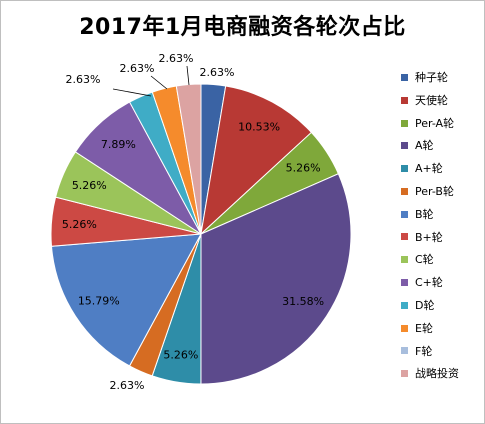  Describe the element at coordinates (424, 328) in the screenshot. I see `legend-label: E轮` at that location.